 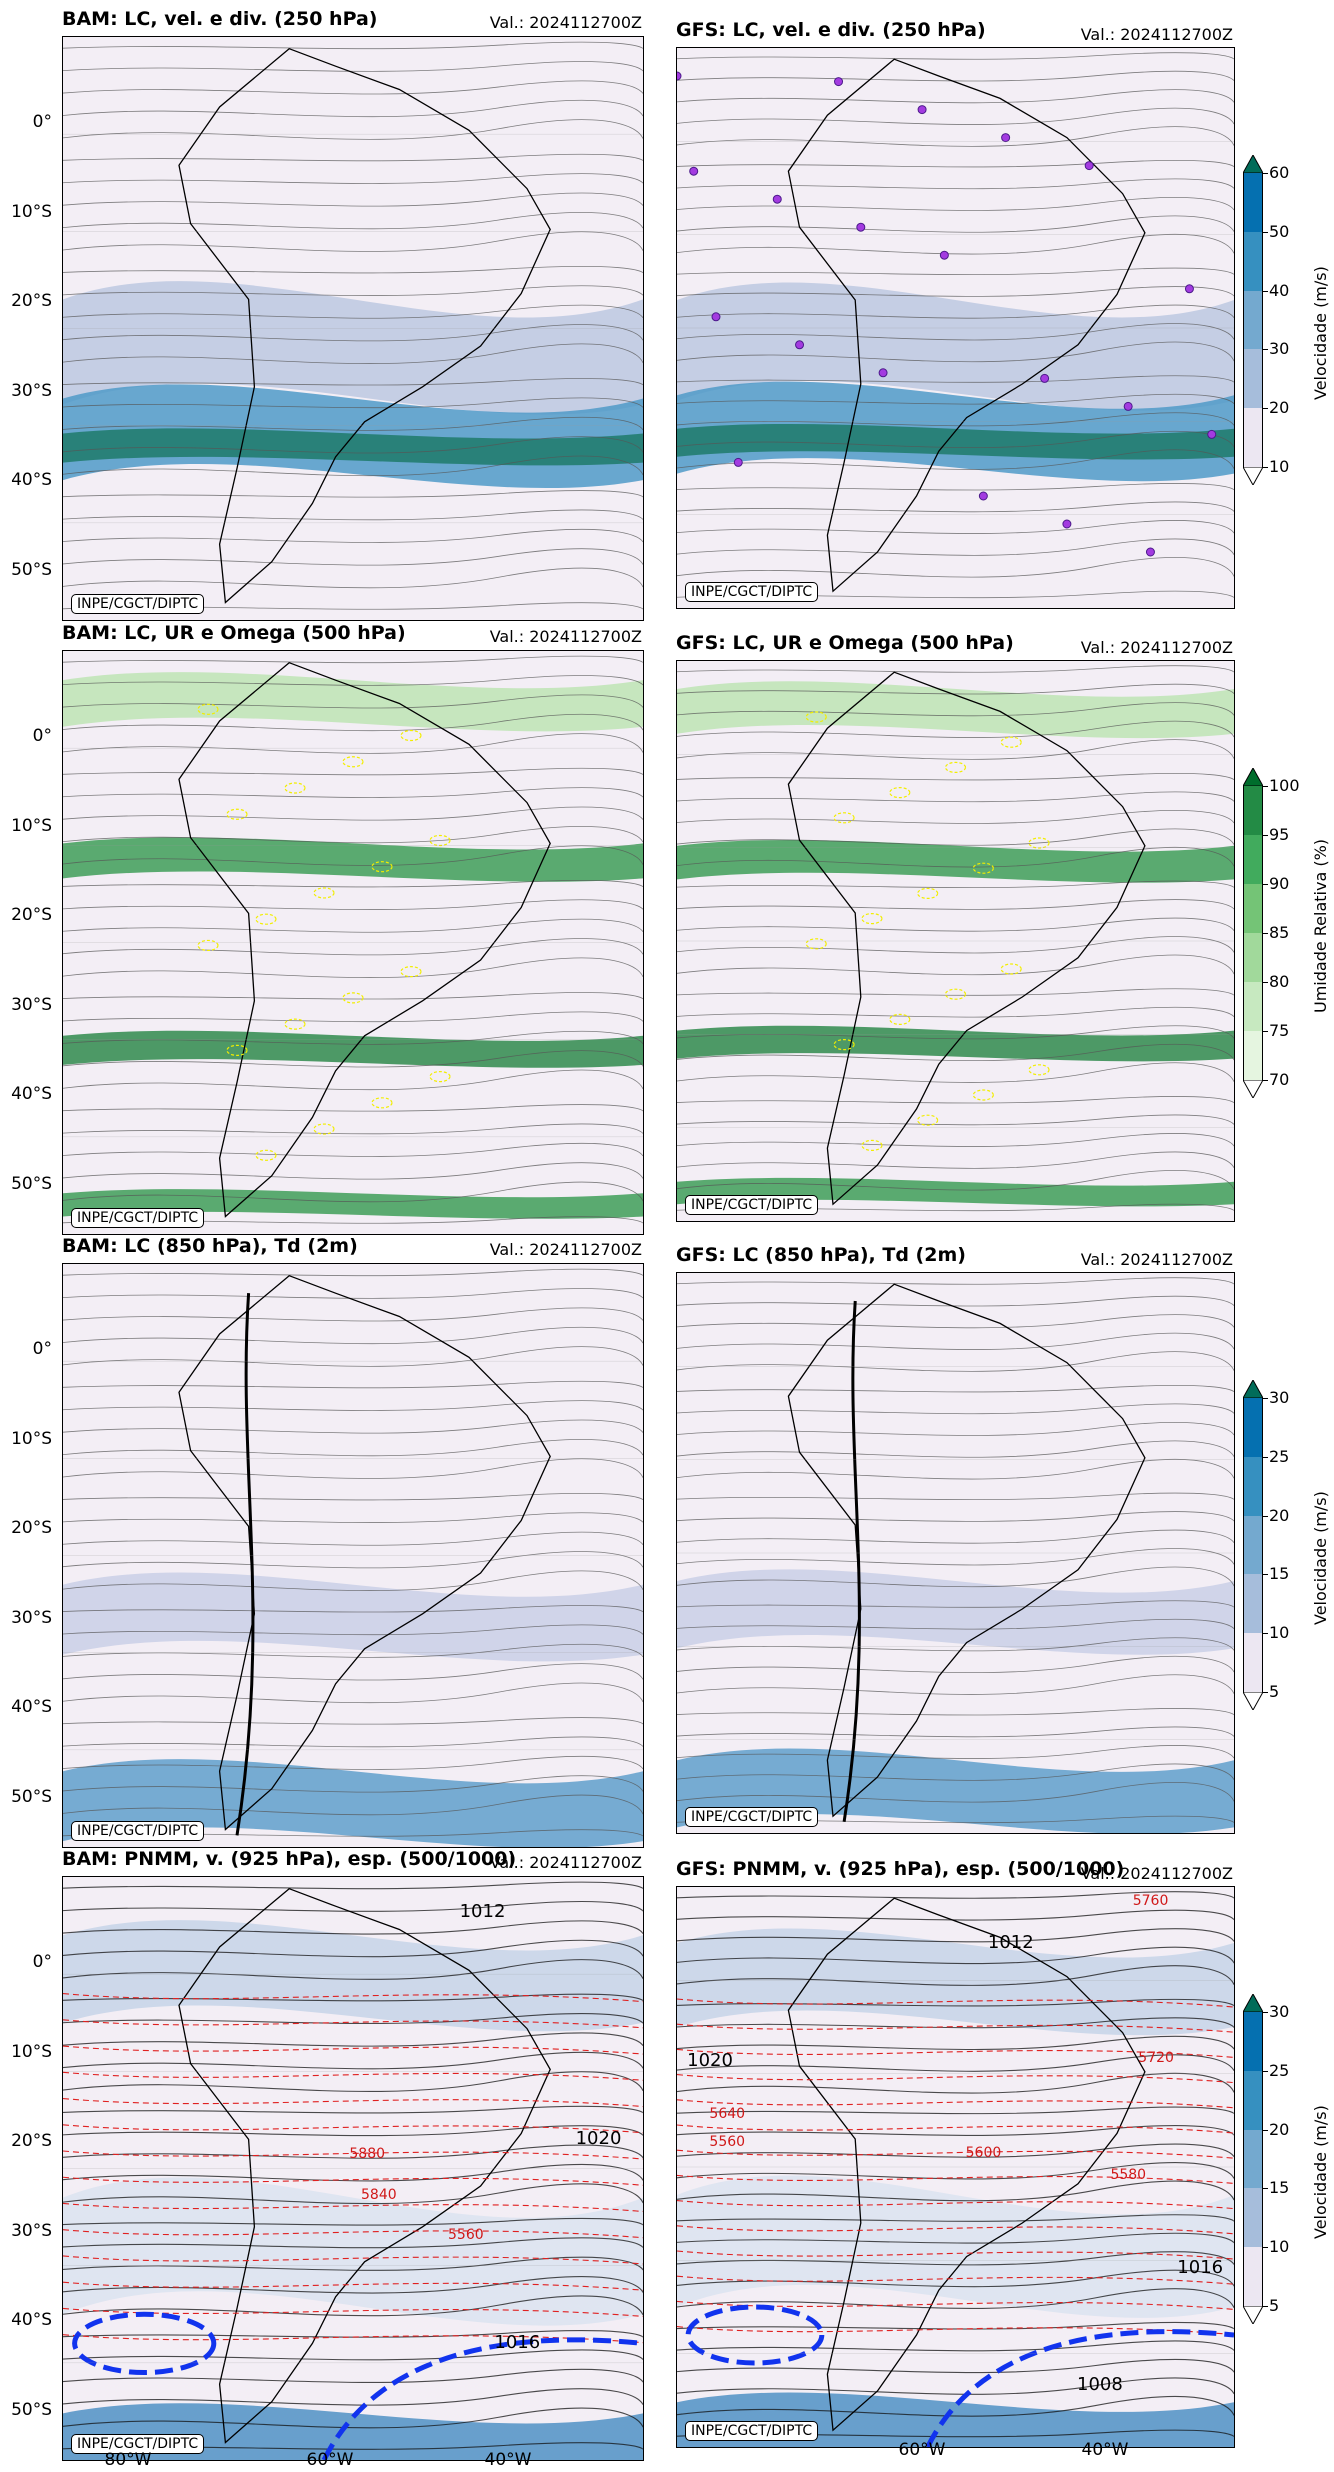 What do you see at coordinates (1156, 2057) in the screenshot?
I see `contour-label: 5720` at bounding box center [1156, 2057].